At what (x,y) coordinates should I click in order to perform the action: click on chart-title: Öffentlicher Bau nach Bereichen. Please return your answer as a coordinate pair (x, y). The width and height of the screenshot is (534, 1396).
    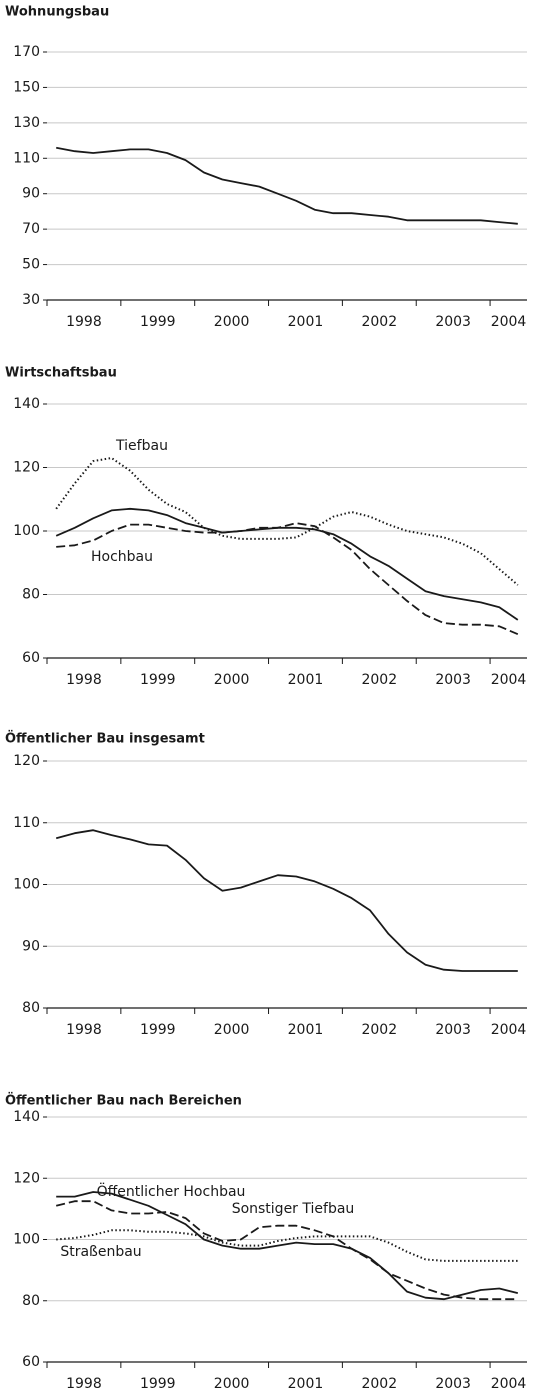
    Looking at the image, I should click on (123, 1101).